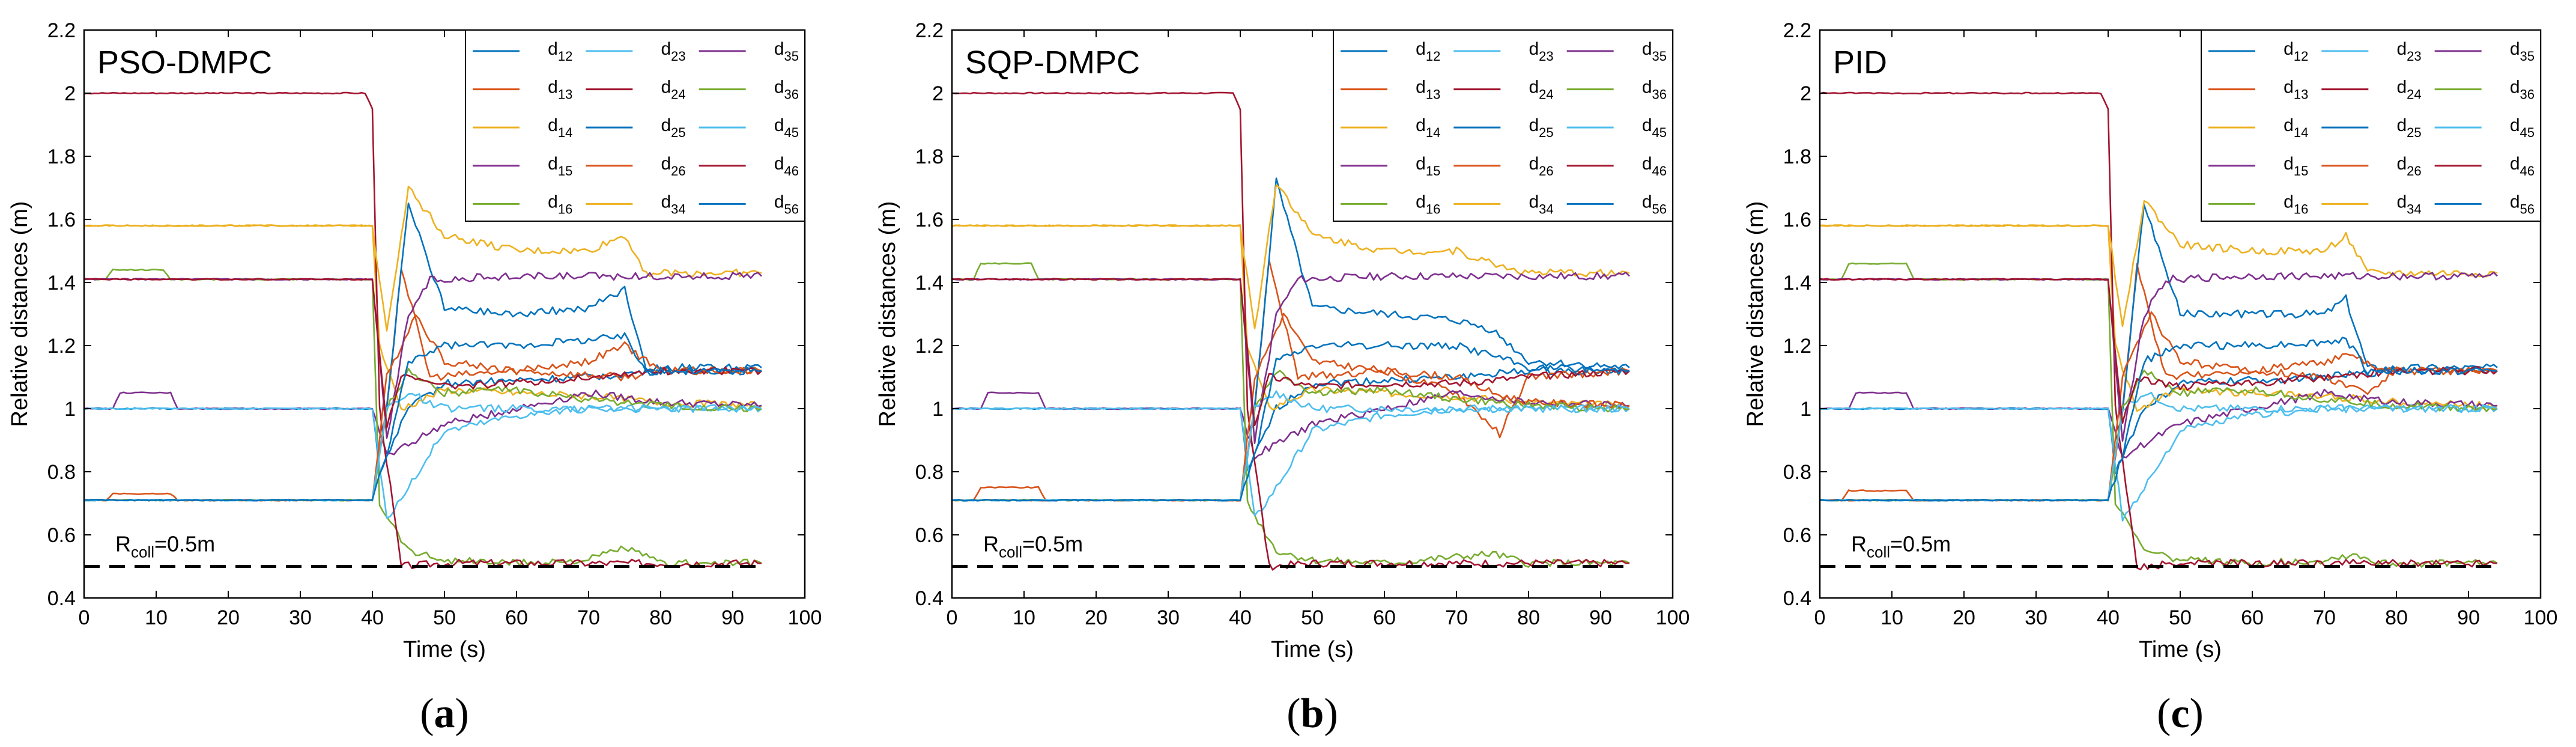  Describe the element at coordinates (61, 156) in the screenshot. I see `y-tick-label: 1.8` at that location.